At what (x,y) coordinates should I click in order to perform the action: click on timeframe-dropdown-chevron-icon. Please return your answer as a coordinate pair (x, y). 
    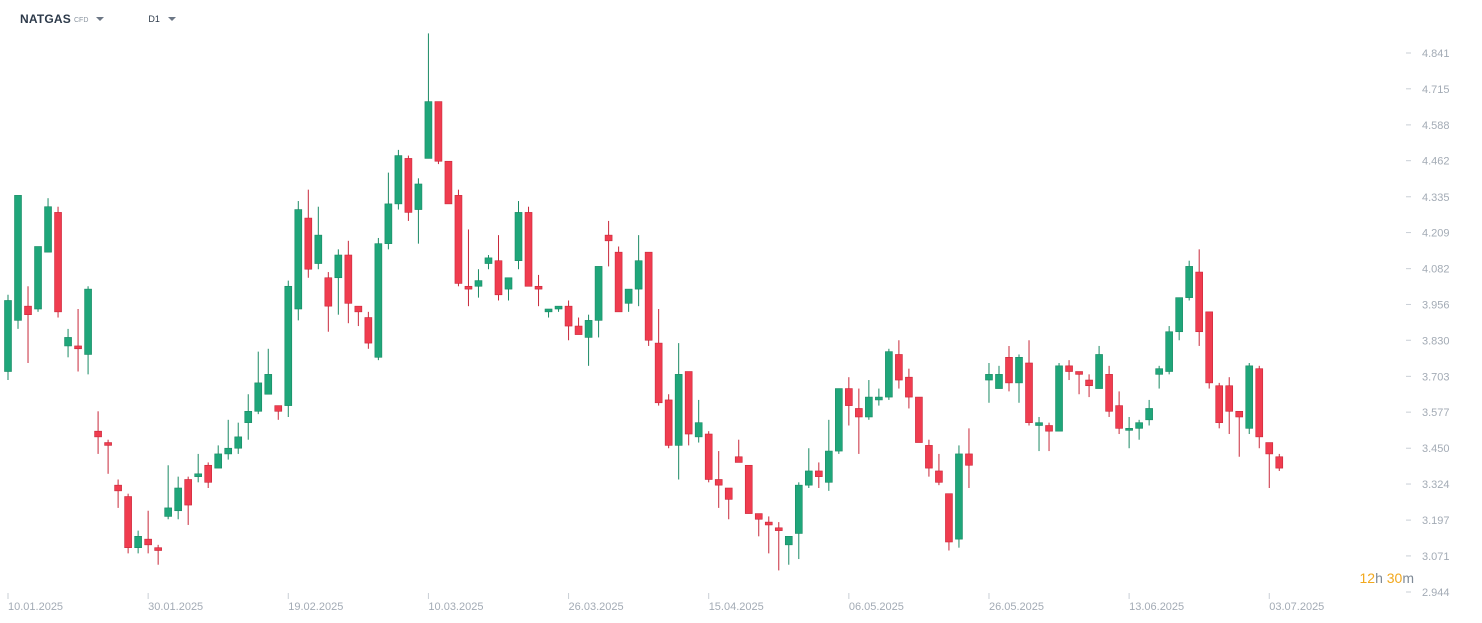
    Looking at the image, I should click on (171, 19).